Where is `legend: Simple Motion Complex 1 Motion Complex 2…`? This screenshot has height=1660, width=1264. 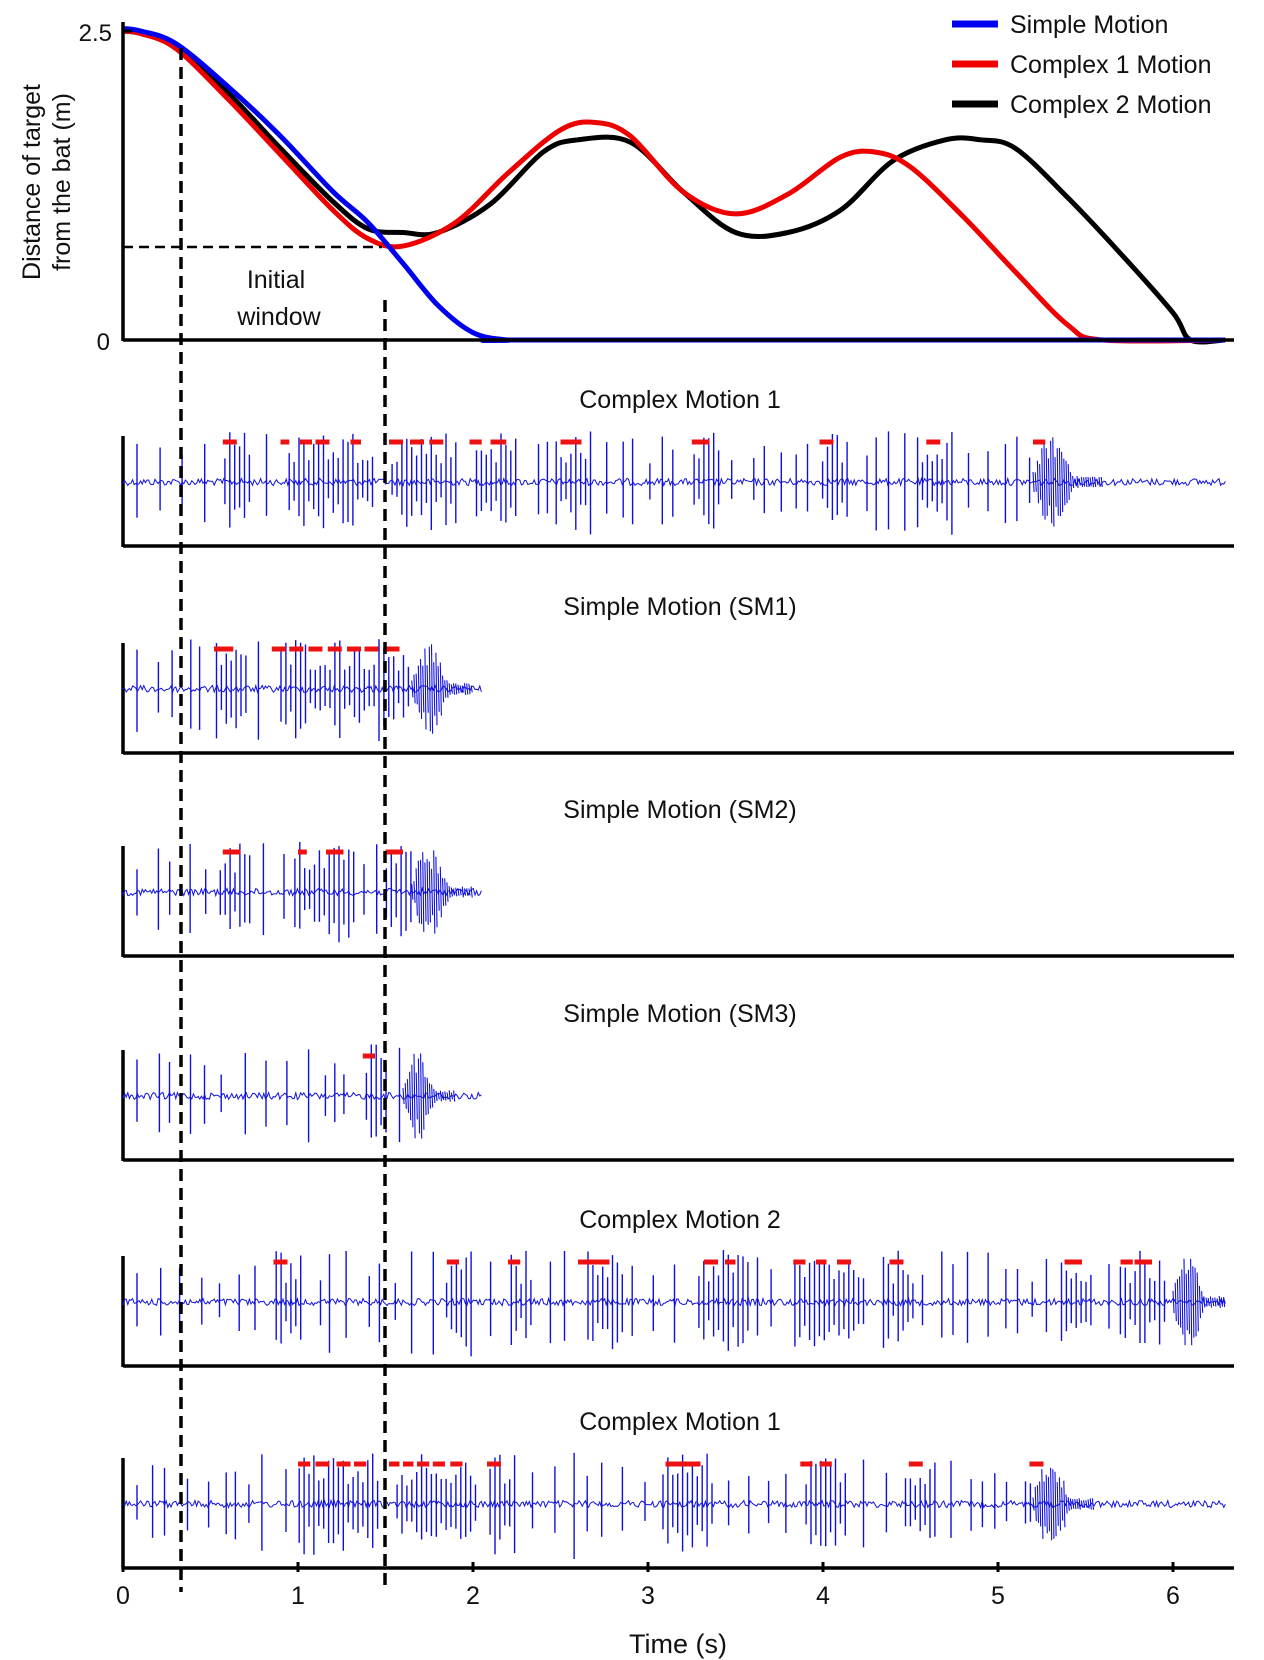
legend: Simple Motion Complex 1 Motion Complex 2… is located at coordinates (1081, 65).